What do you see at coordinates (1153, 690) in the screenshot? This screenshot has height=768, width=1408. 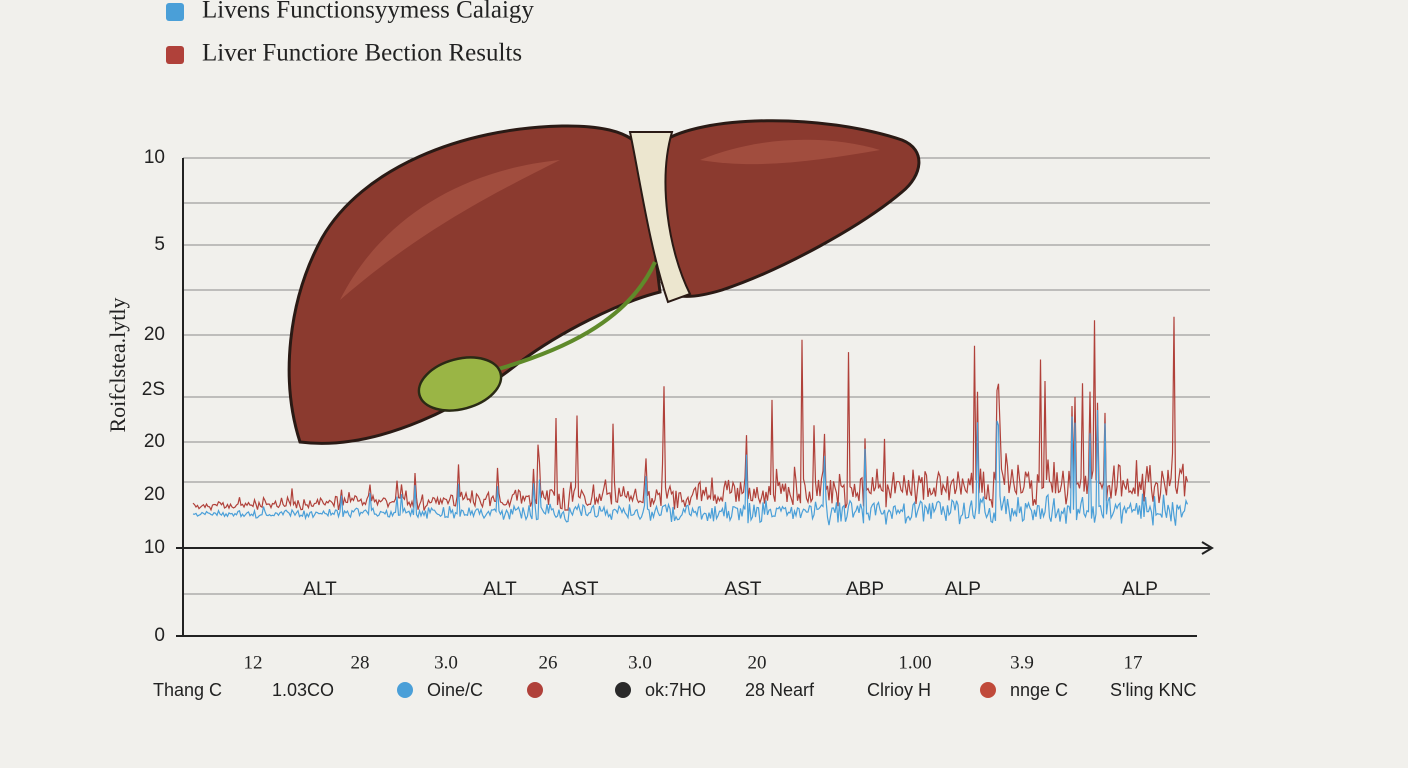 I see `footer-label: S'ling KNC` at bounding box center [1153, 690].